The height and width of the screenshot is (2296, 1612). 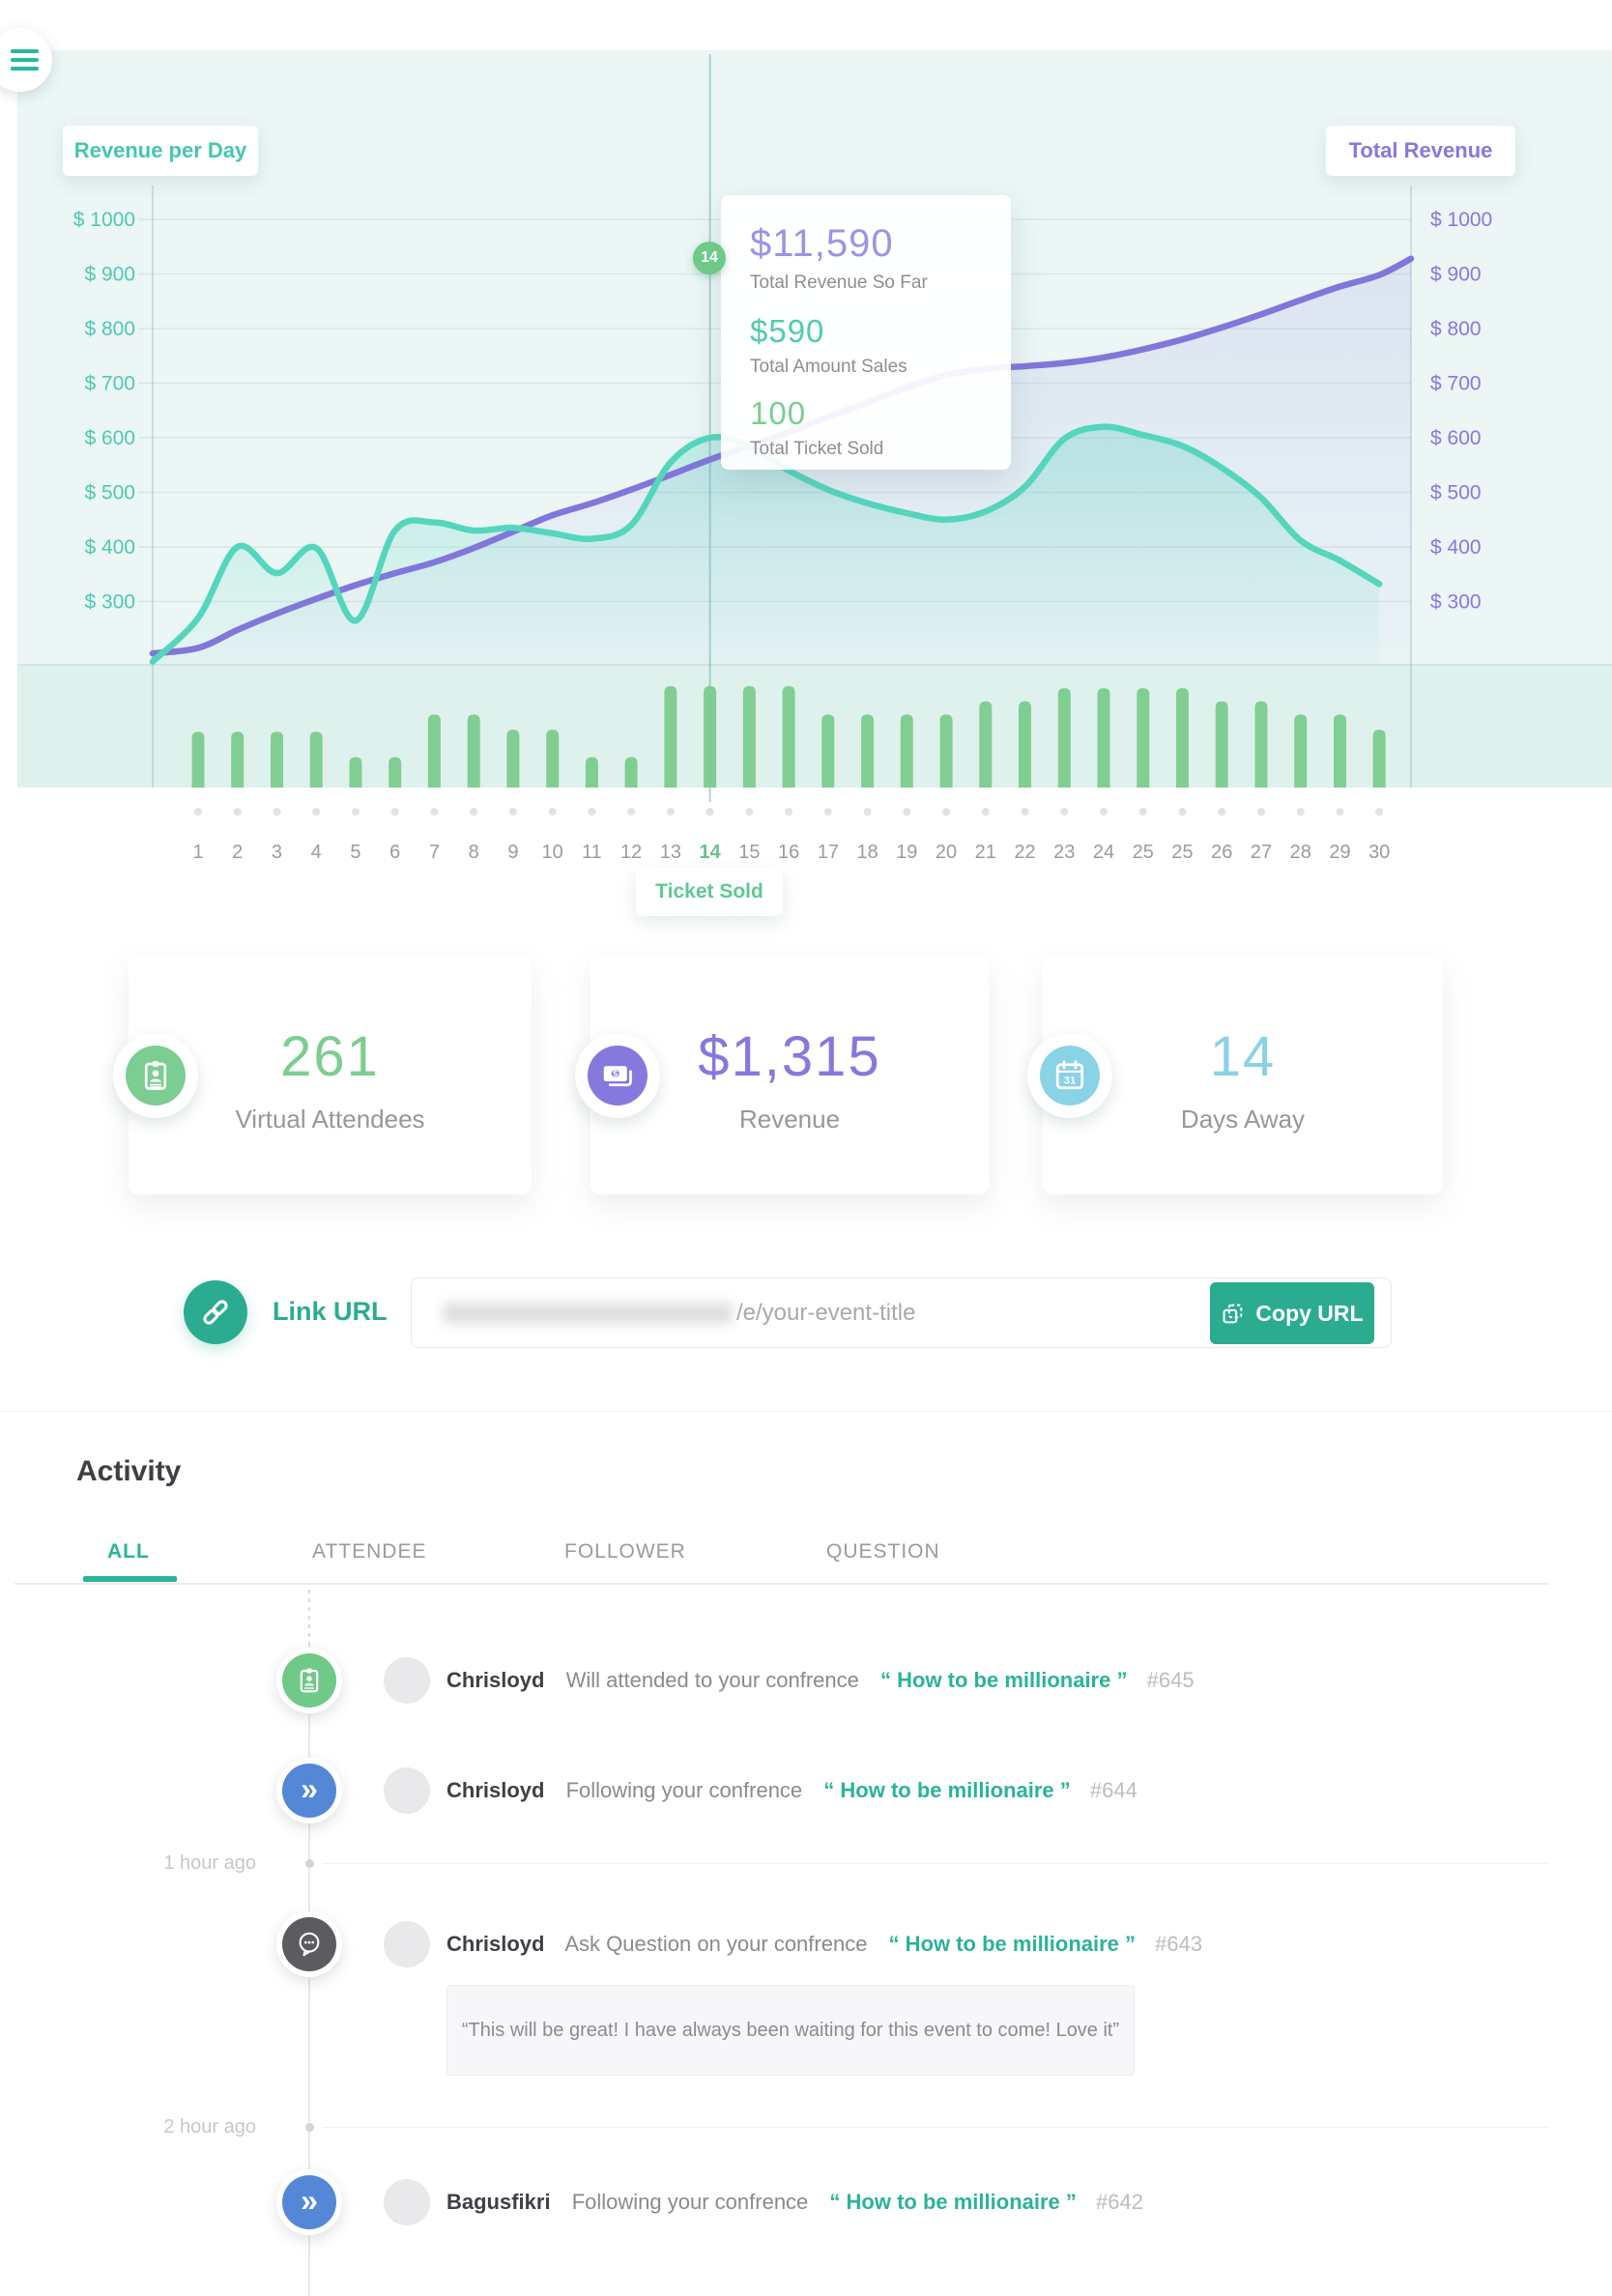 What do you see at coordinates (309, 1790) in the screenshot?
I see `follow-chevrons-icon: »` at bounding box center [309, 1790].